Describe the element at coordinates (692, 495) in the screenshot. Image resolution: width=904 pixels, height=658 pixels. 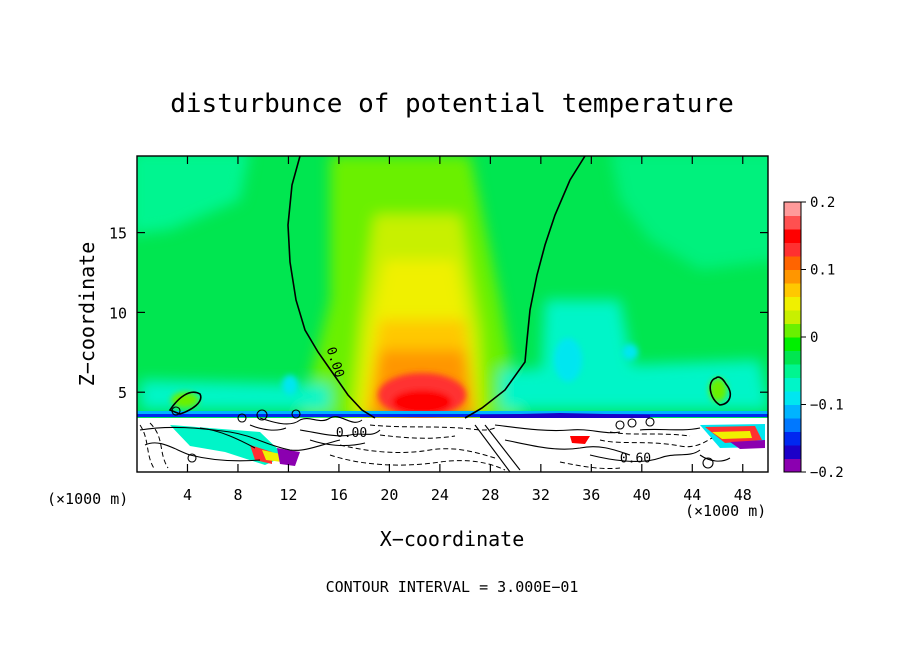
I see `x-tick-label: 44` at that location.